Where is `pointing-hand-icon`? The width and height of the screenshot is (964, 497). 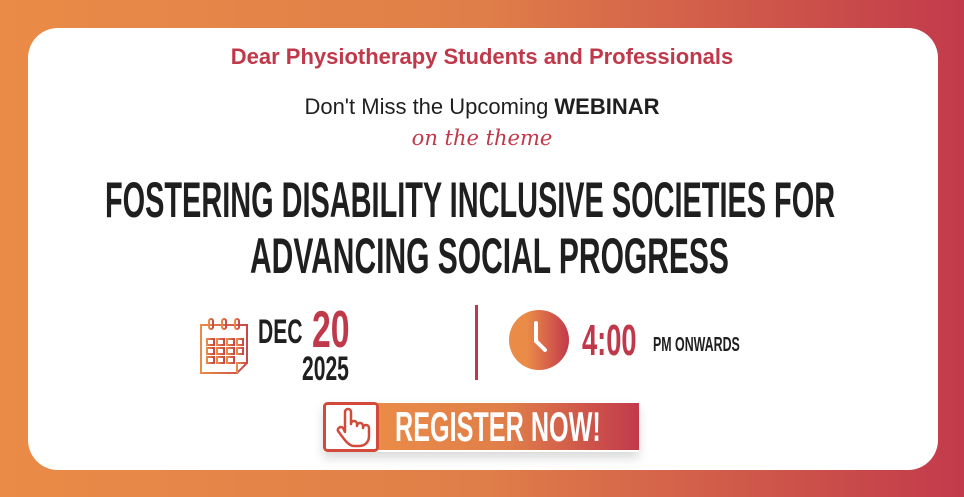 pointing-hand-icon is located at coordinates (351, 427).